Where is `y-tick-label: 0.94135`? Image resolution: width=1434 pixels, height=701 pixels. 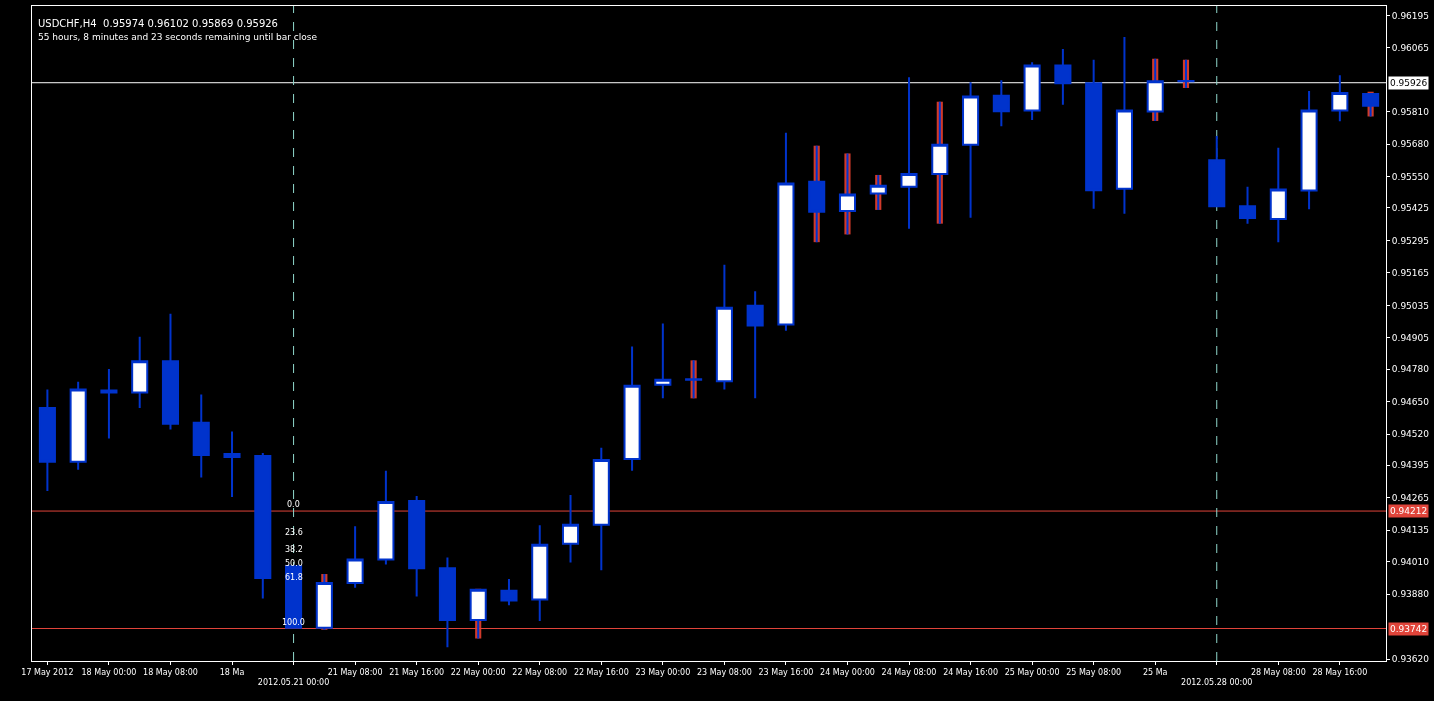 y-tick-label: 0.94135 is located at coordinates (1410, 530).